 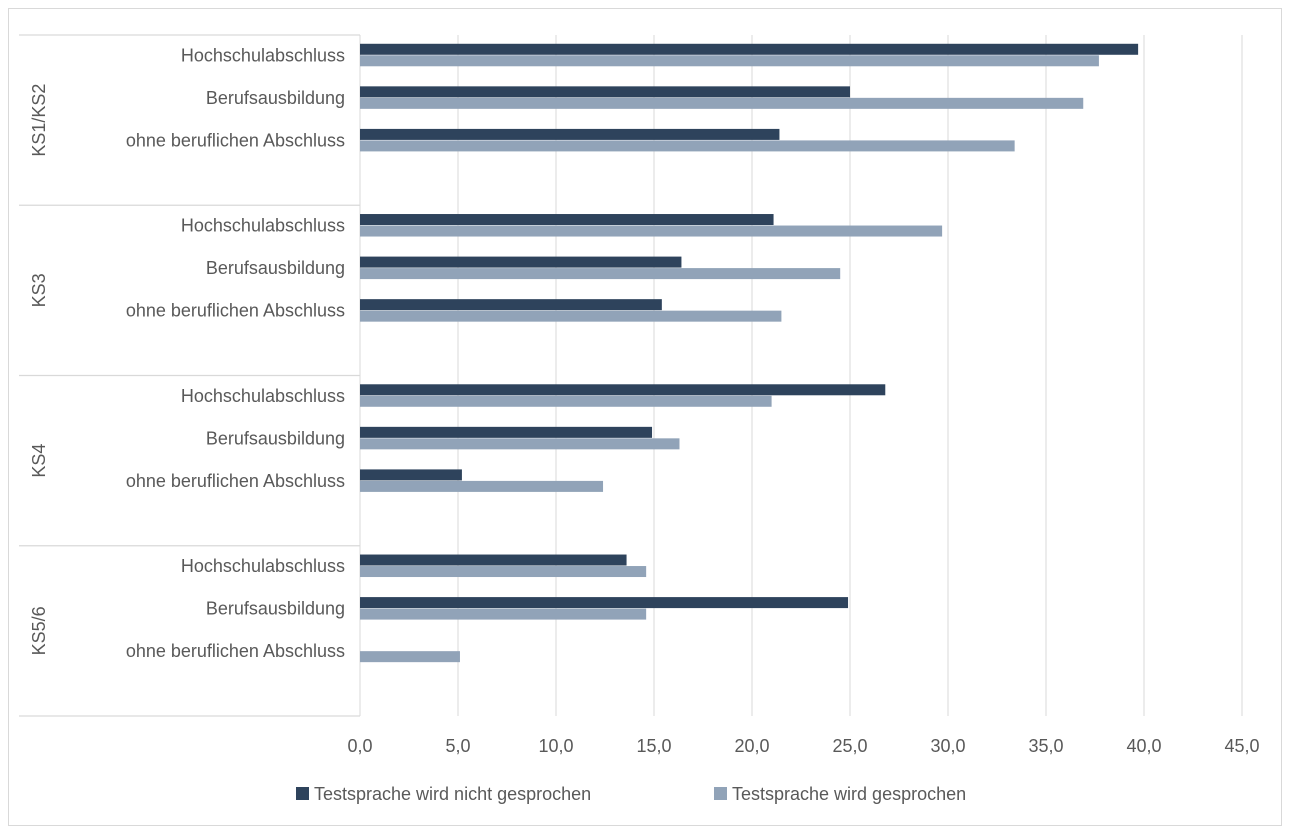 I want to click on legend-label: Testsprache wird gesprochen, so click(x=849, y=794).